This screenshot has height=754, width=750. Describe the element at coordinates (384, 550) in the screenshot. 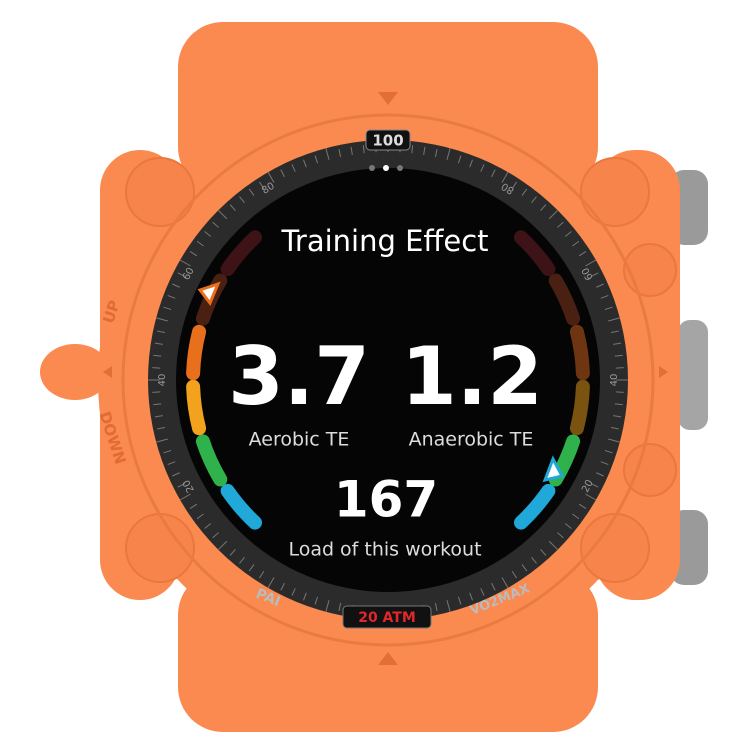

I see `load-label: Load of this workout` at that location.